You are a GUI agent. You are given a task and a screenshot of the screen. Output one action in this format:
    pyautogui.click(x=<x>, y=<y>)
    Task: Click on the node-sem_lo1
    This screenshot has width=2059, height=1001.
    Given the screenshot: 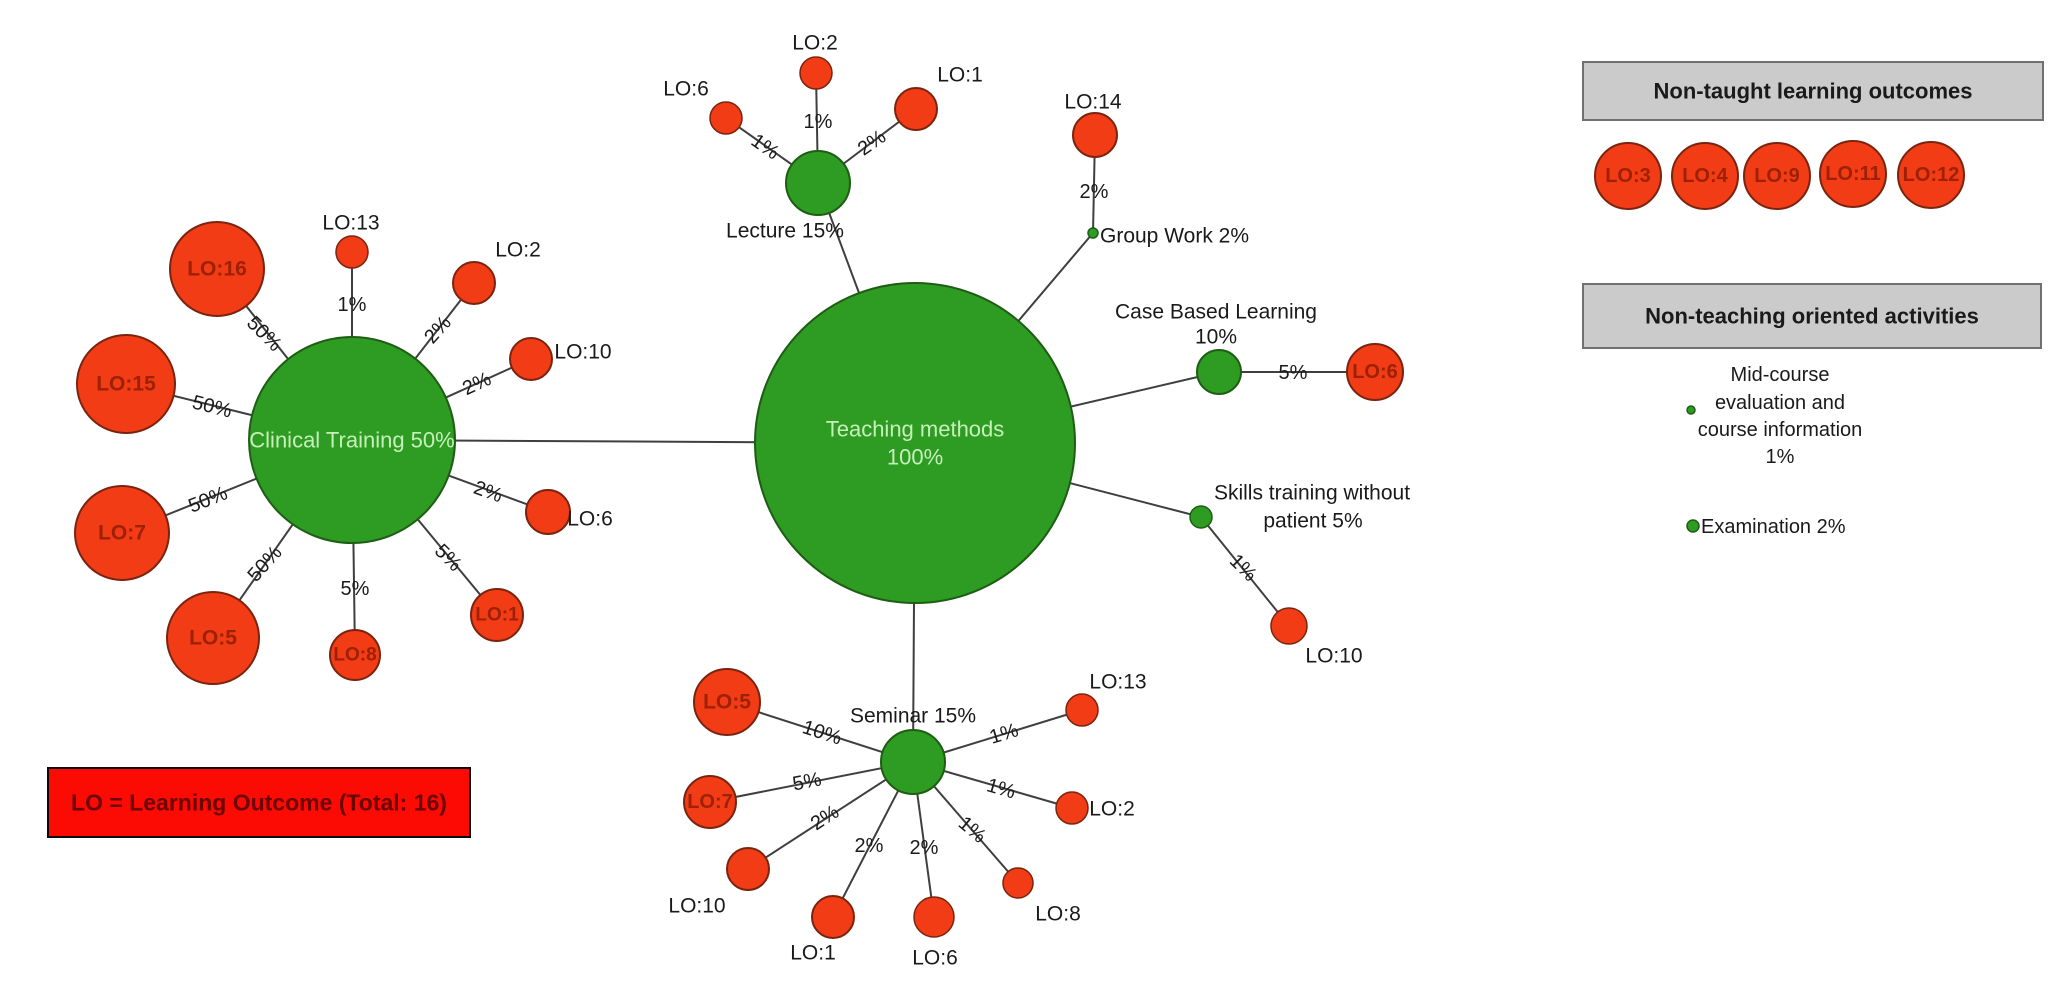 What is the action you would take?
    pyautogui.click(x=833, y=917)
    